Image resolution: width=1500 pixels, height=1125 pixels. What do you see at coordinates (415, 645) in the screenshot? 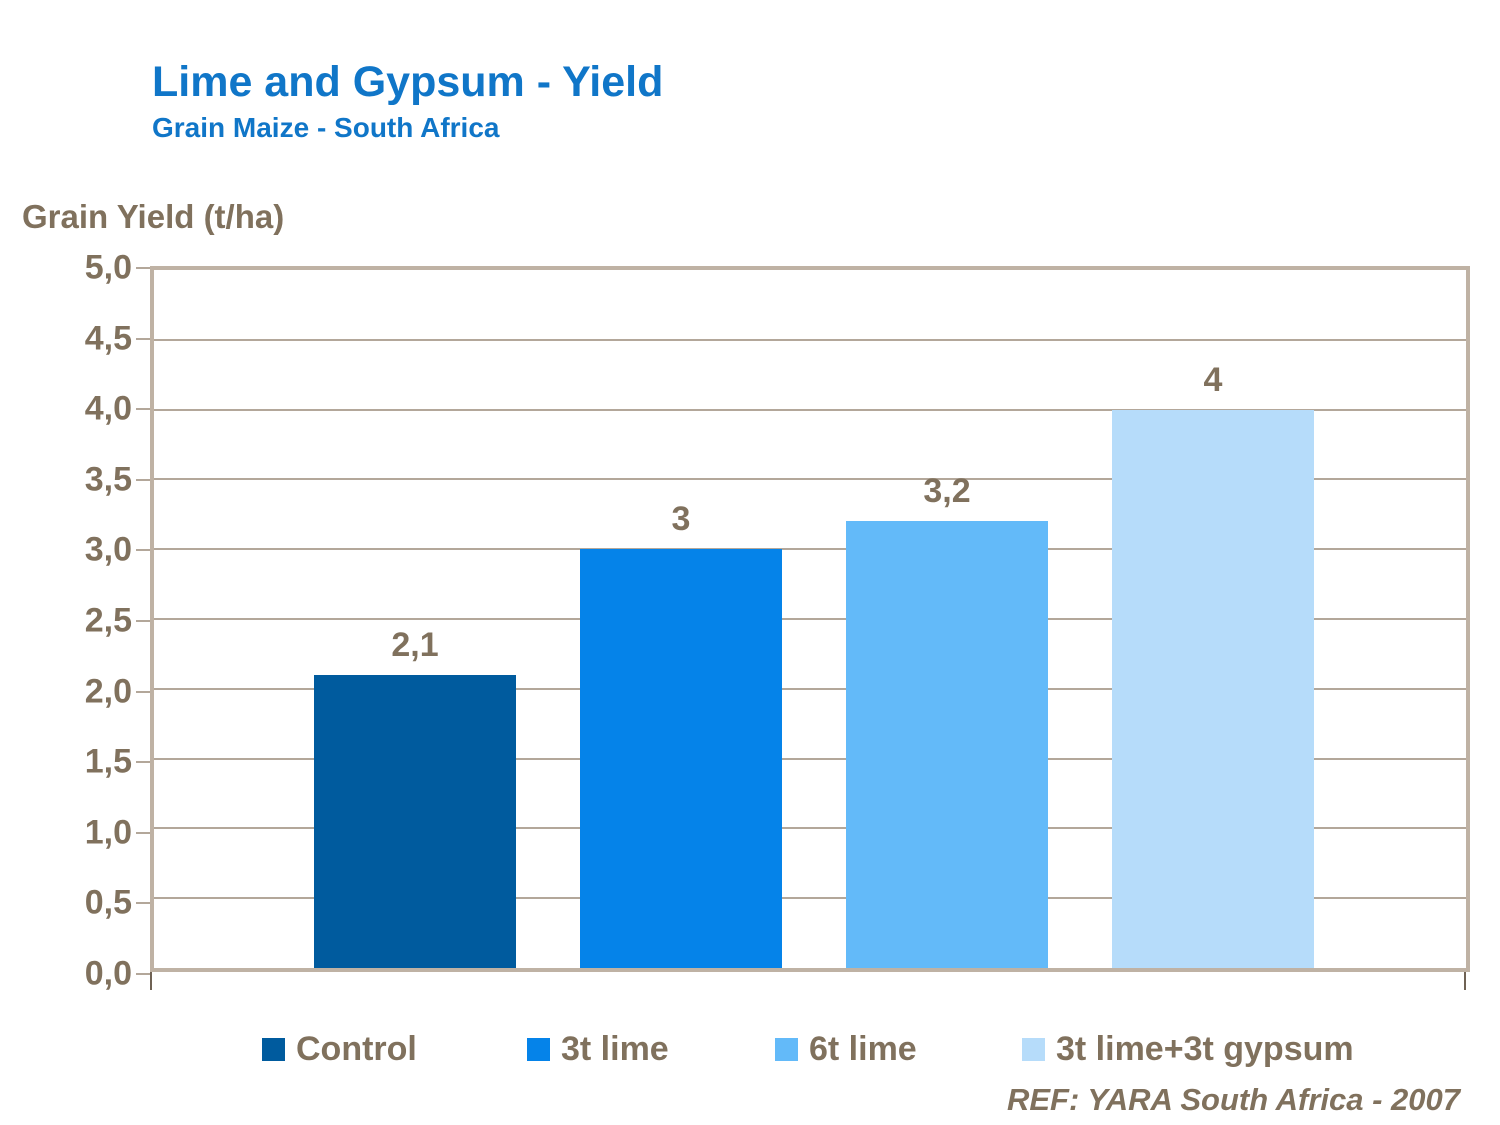
I see `bar-value-label: 2,1` at bounding box center [415, 645].